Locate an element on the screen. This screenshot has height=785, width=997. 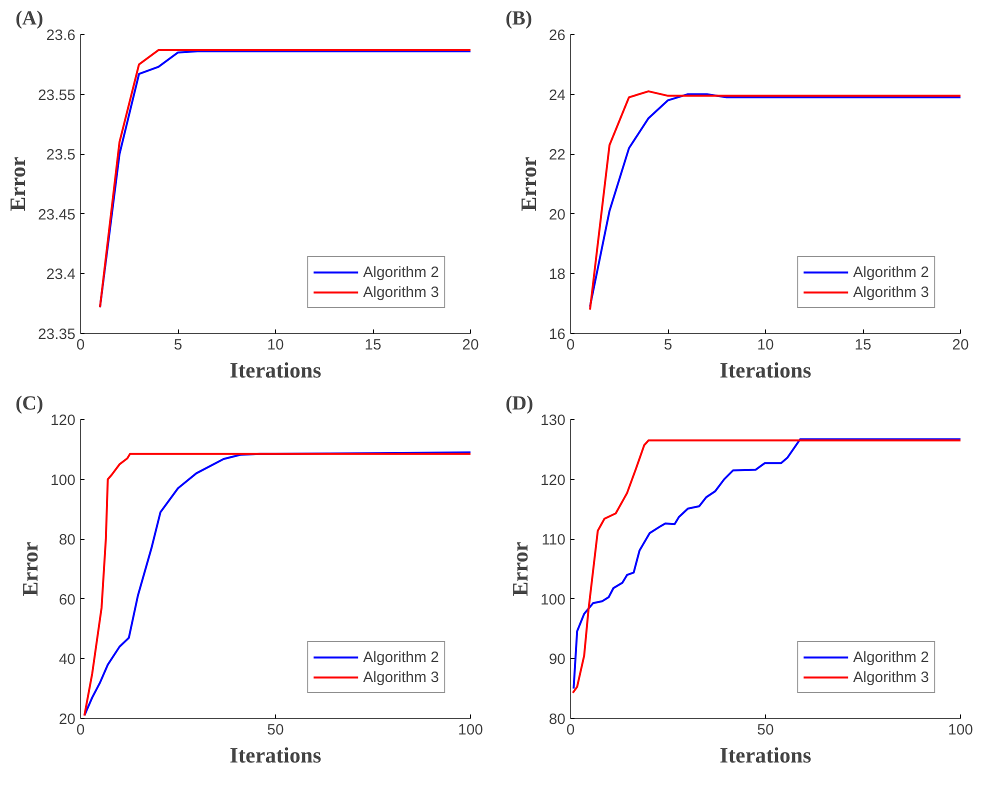
y-tick-label: 16 is located at coordinates (557, 334).